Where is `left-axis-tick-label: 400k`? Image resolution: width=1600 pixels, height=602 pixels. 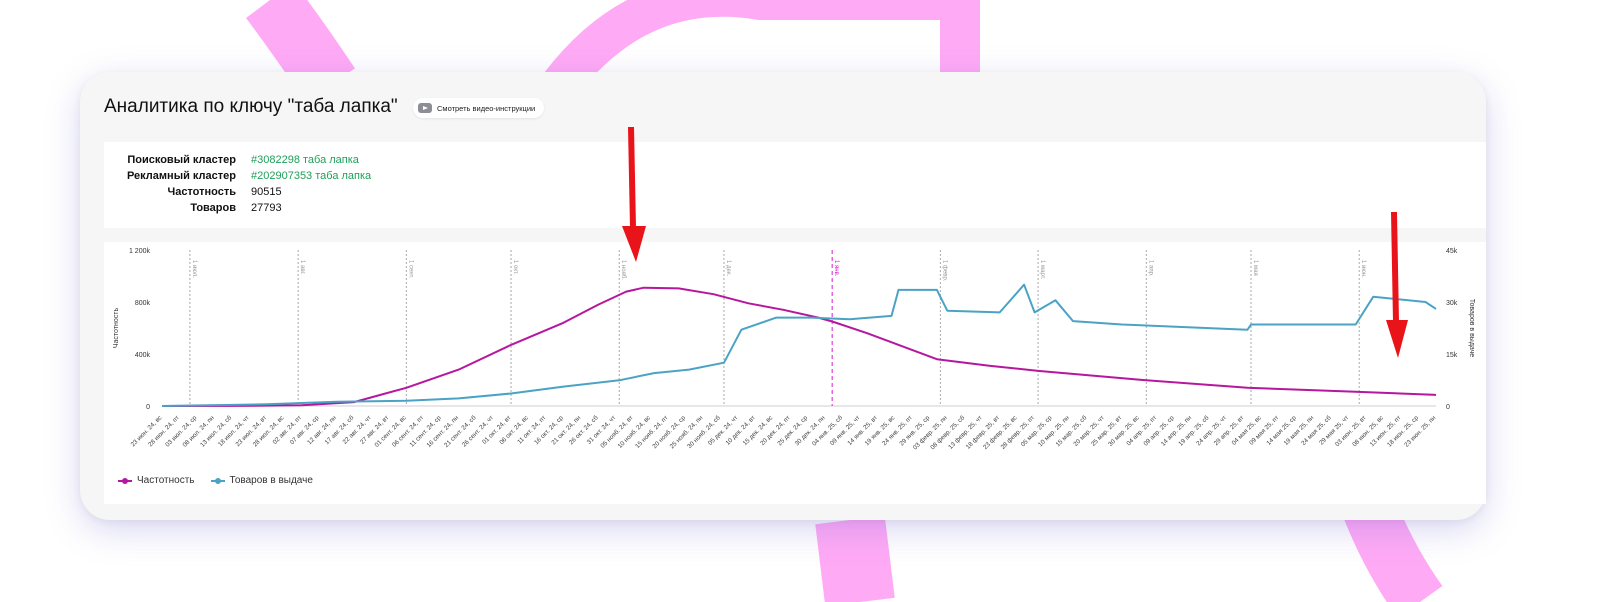 left-axis-tick-label: 400k is located at coordinates (143, 355).